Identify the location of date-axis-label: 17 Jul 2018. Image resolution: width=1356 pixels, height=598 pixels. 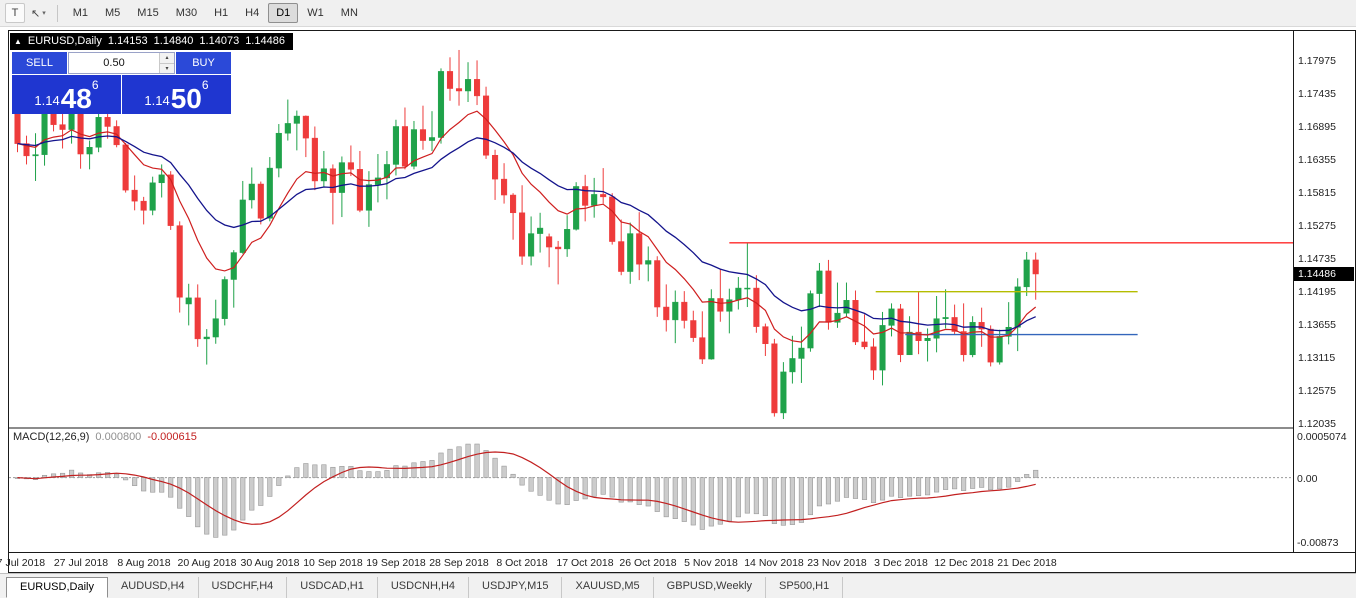
(23, 563).